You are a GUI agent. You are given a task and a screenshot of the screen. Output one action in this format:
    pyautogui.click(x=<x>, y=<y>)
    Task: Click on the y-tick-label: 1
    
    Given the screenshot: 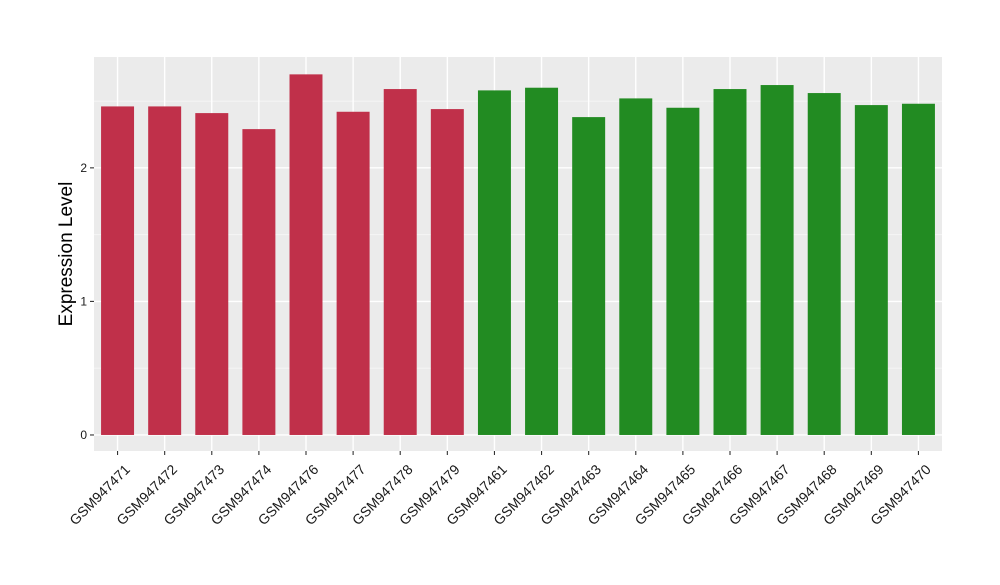 What is the action you would take?
    pyautogui.click(x=83, y=301)
    